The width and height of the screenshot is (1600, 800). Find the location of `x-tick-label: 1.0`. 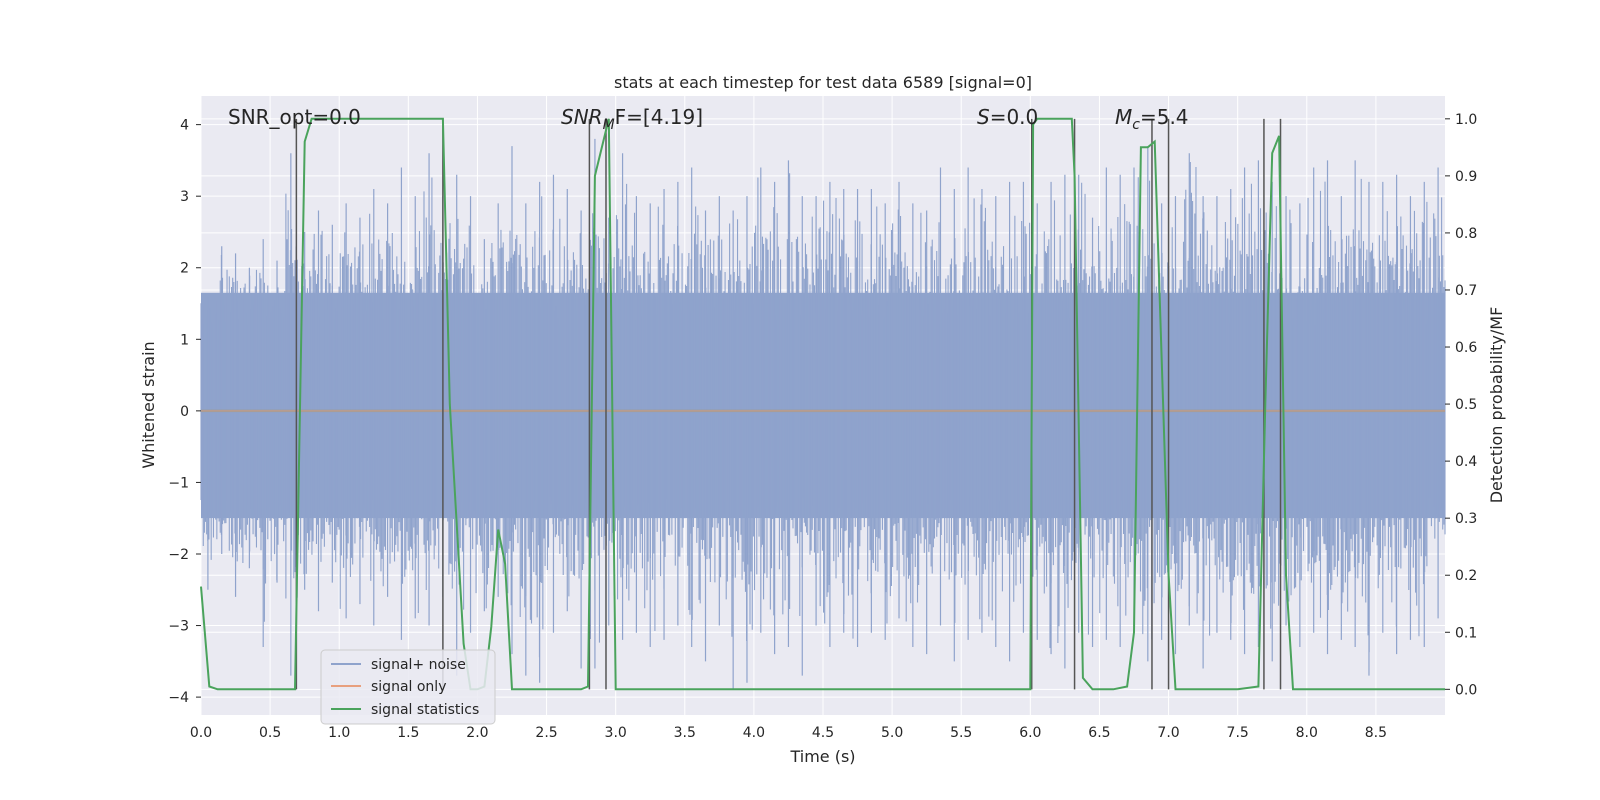

x-tick-label: 1.0 is located at coordinates (339, 733).